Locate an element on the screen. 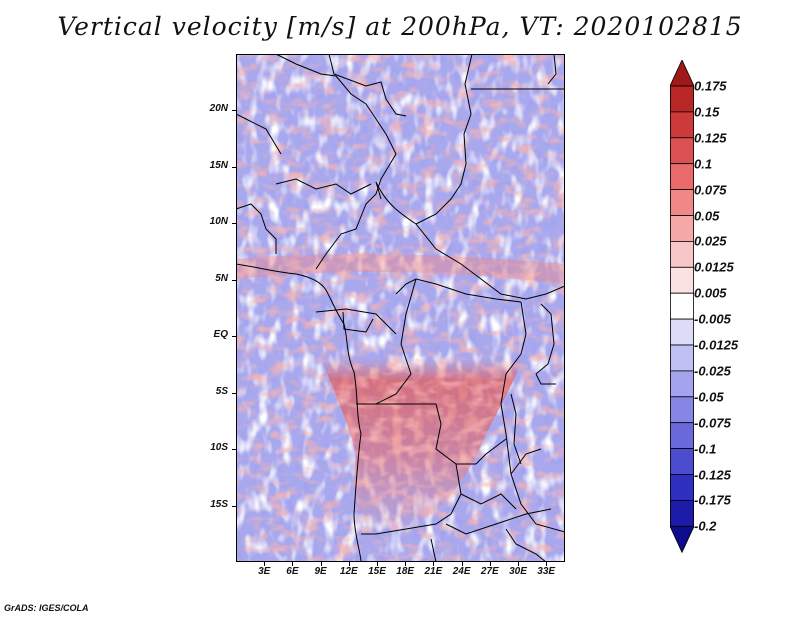  lat-tick-label: 15S is located at coordinates (219, 504).